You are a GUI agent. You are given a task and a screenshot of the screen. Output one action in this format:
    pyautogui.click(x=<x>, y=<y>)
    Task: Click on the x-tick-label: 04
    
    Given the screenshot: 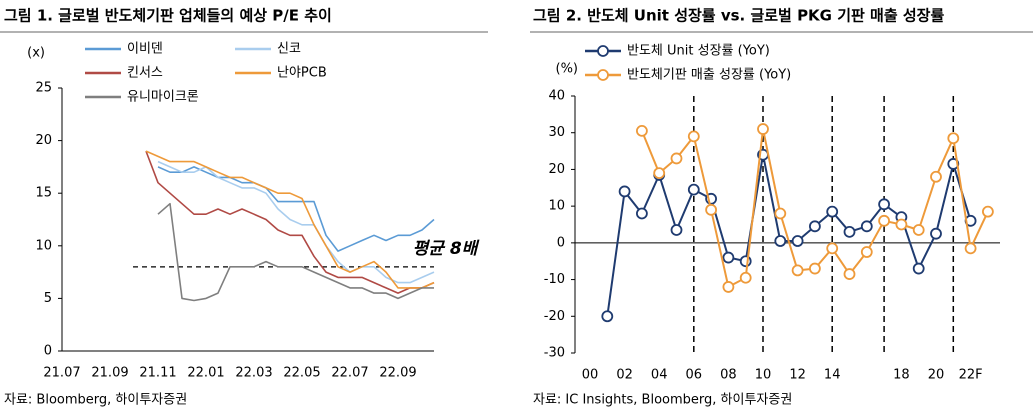 What is the action you would take?
    pyautogui.click(x=659, y=375)
    